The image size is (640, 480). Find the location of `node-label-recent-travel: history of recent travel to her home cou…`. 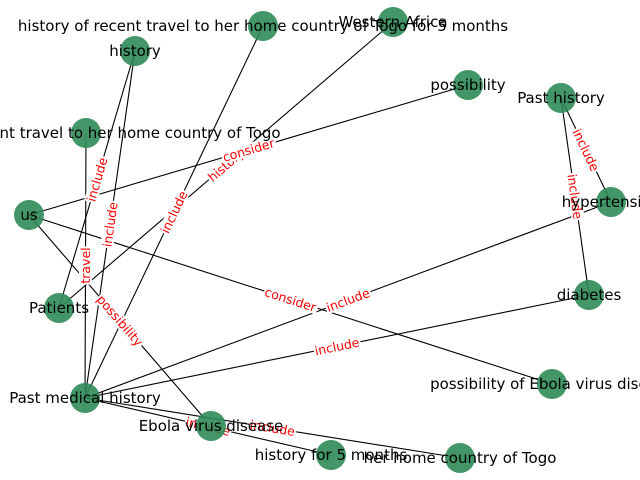

node-label-recent-travel: history of recent travel to her home cou… is located at coordinates (263, 26).